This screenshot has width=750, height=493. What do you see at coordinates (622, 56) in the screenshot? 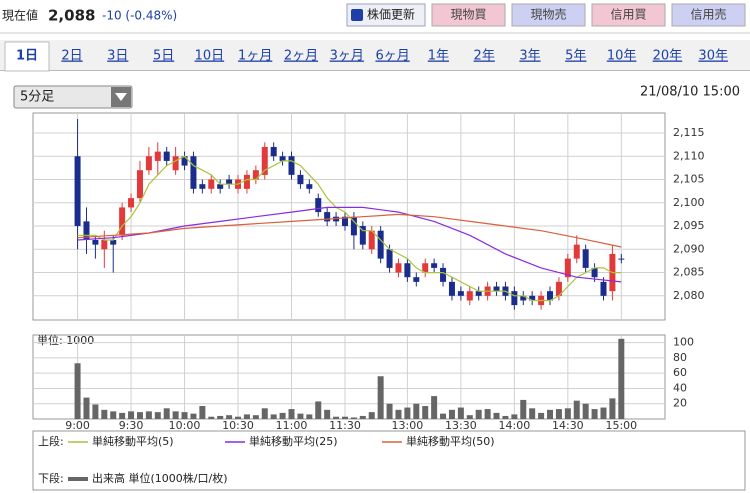
I see `tab-label: 10年` at bounding box center [622, 56].